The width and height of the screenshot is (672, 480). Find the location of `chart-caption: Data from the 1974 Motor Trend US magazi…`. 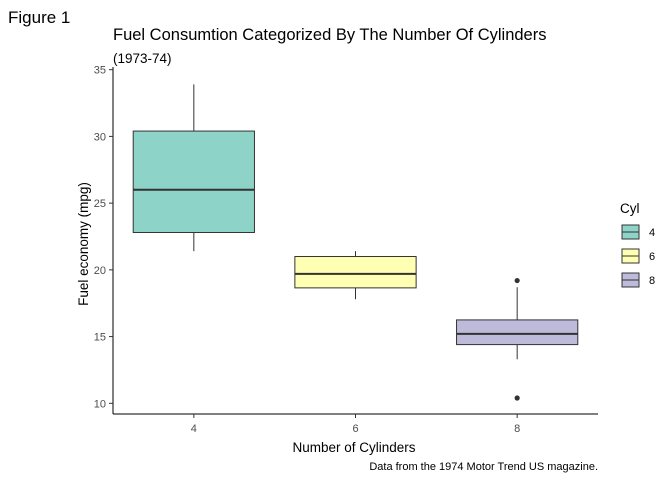

chart-caption: Data from the 1974 Motor Trend US magazi… is located at coordinates (483, 467).